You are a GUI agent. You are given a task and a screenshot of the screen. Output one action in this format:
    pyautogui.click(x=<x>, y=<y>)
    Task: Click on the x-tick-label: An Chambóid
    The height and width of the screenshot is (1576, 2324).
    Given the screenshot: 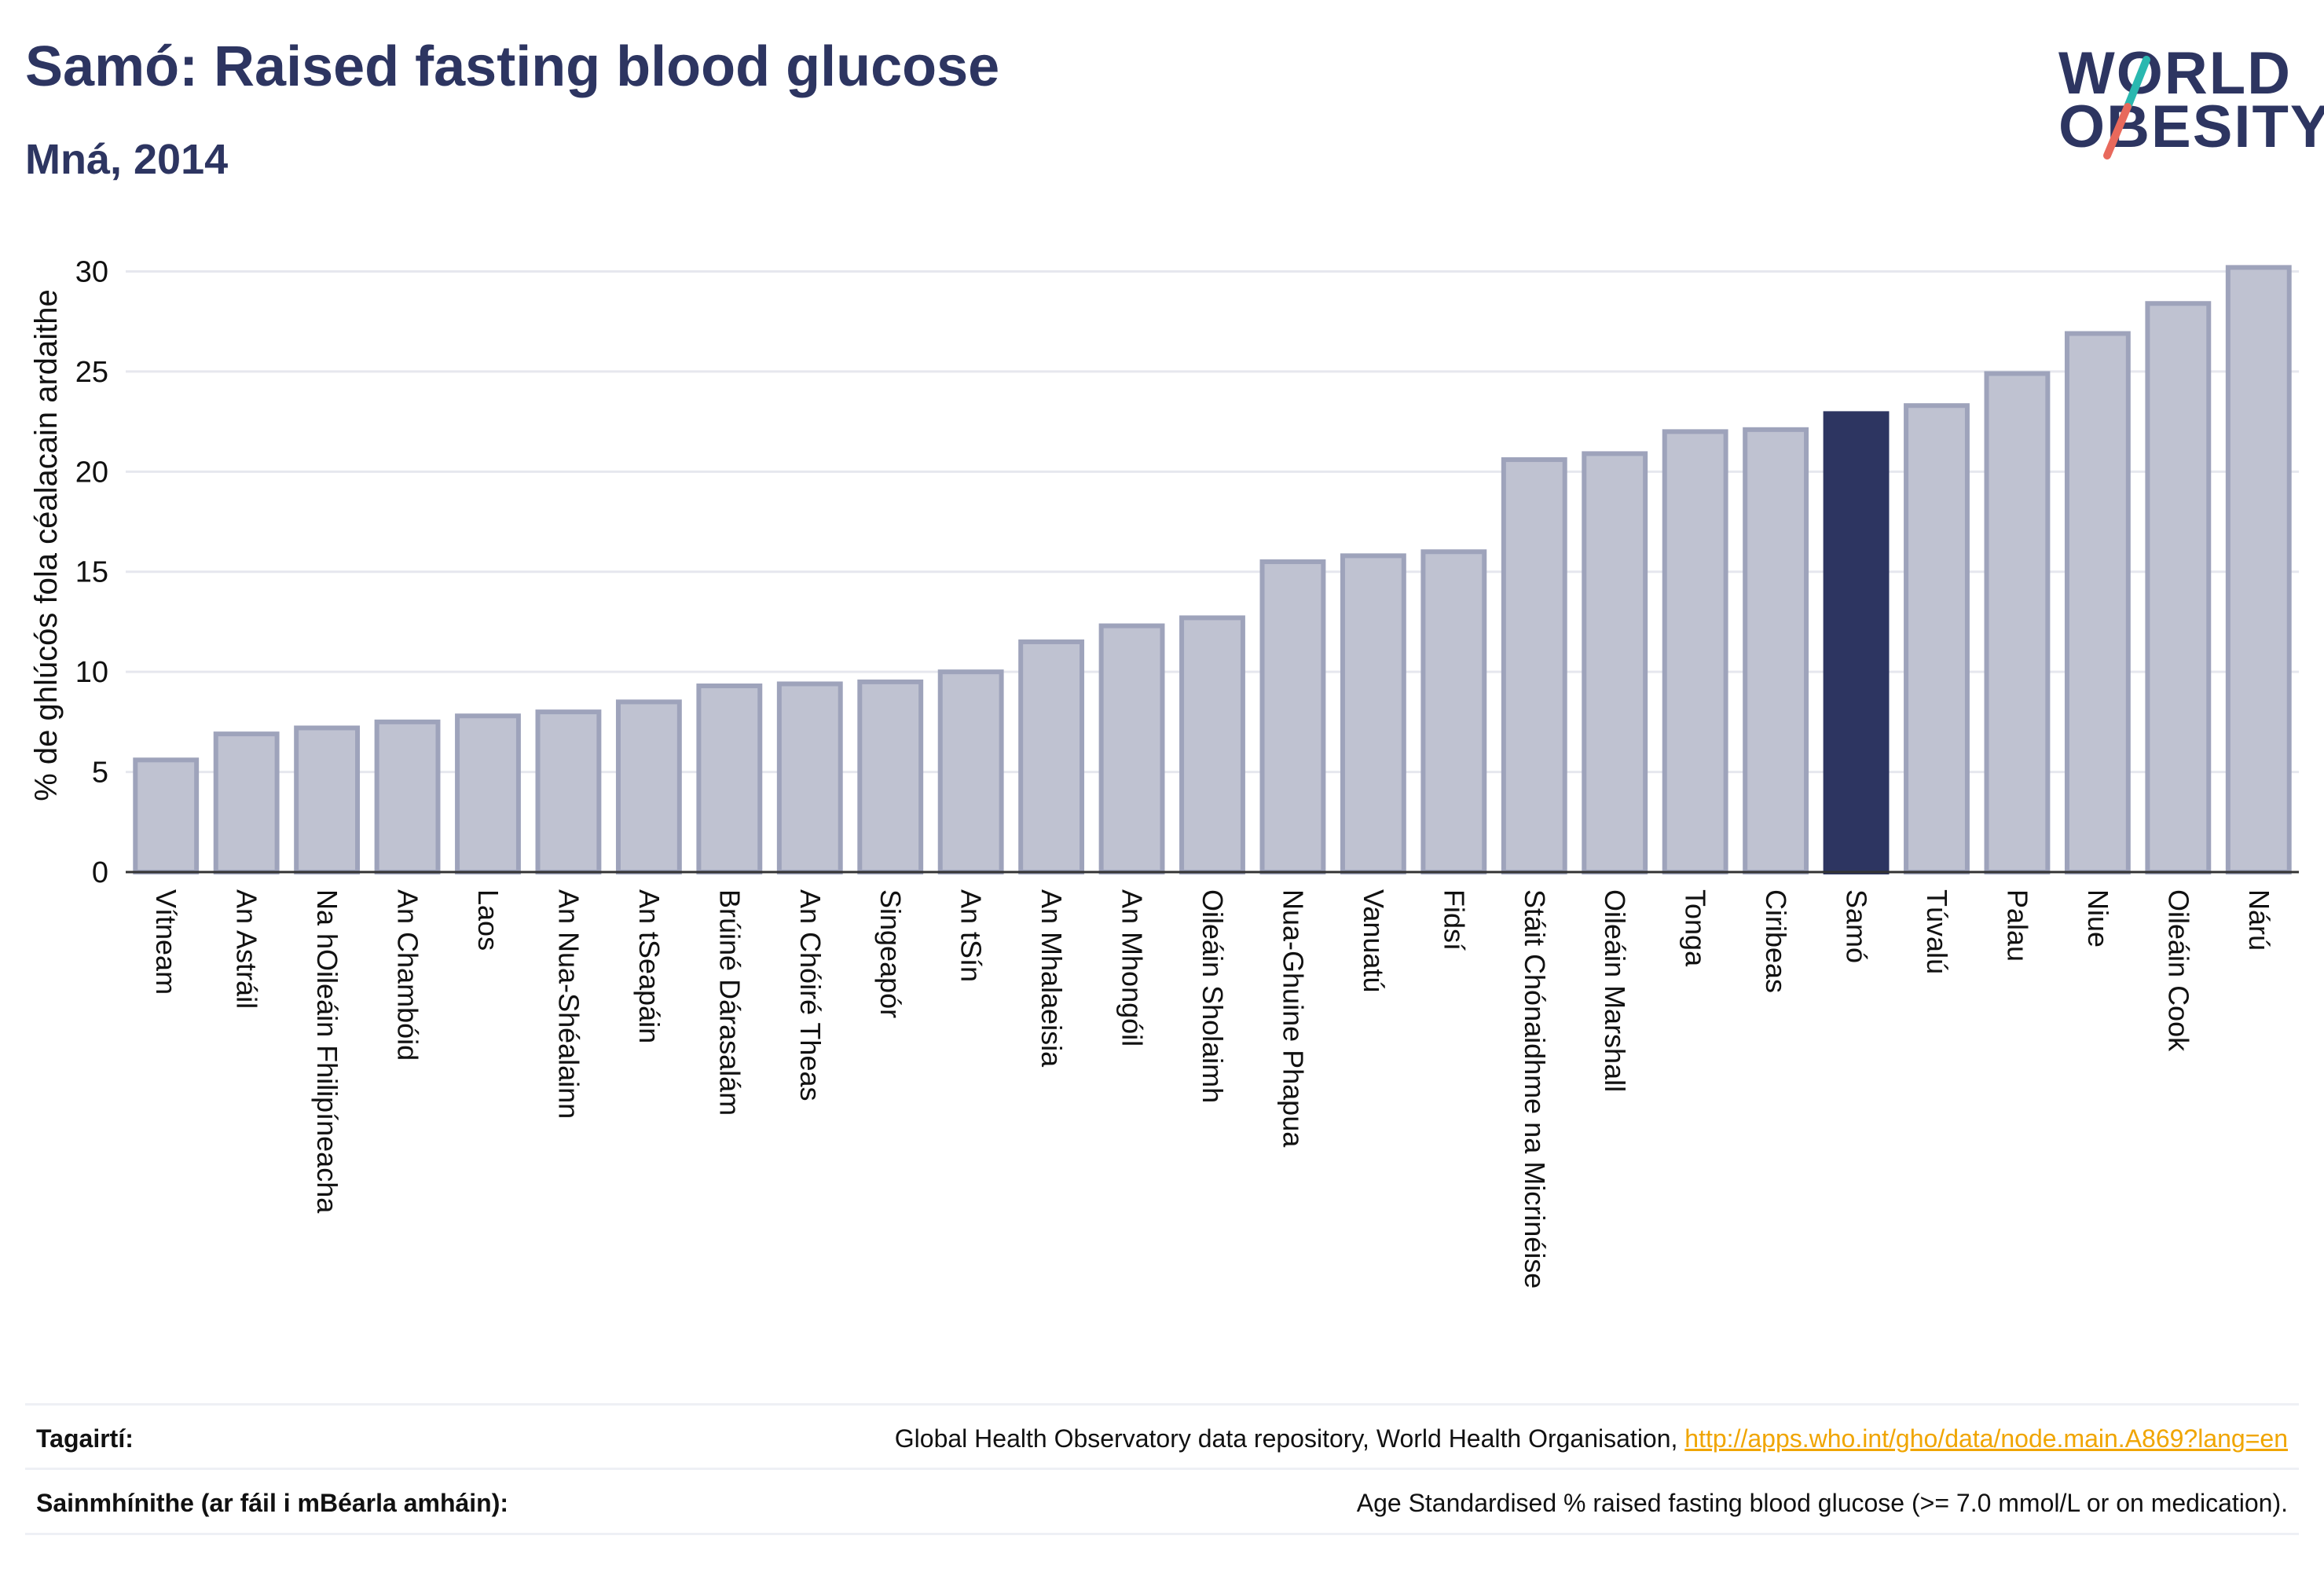 What is the action you would take?
    pyautogui.click(x=408, y=975)
    